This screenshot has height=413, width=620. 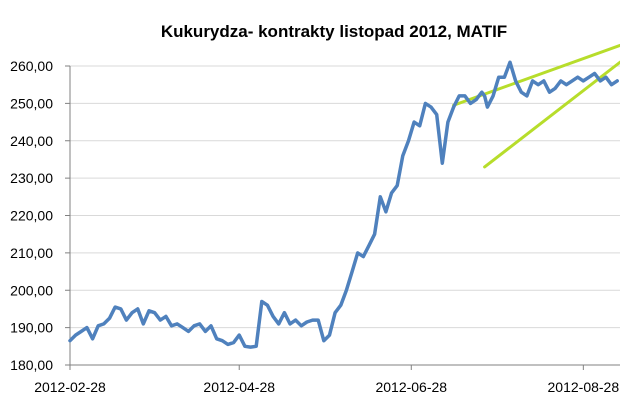 I want to click on y-tick-label: 180,00, so click(x=31, y=365).